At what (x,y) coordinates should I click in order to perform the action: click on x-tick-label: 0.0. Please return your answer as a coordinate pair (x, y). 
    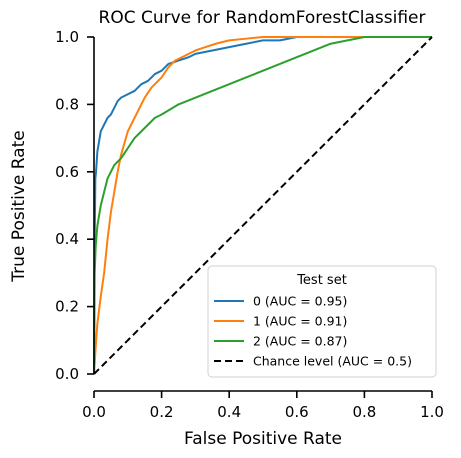
    Looking at the image, I should click on (94, 412).